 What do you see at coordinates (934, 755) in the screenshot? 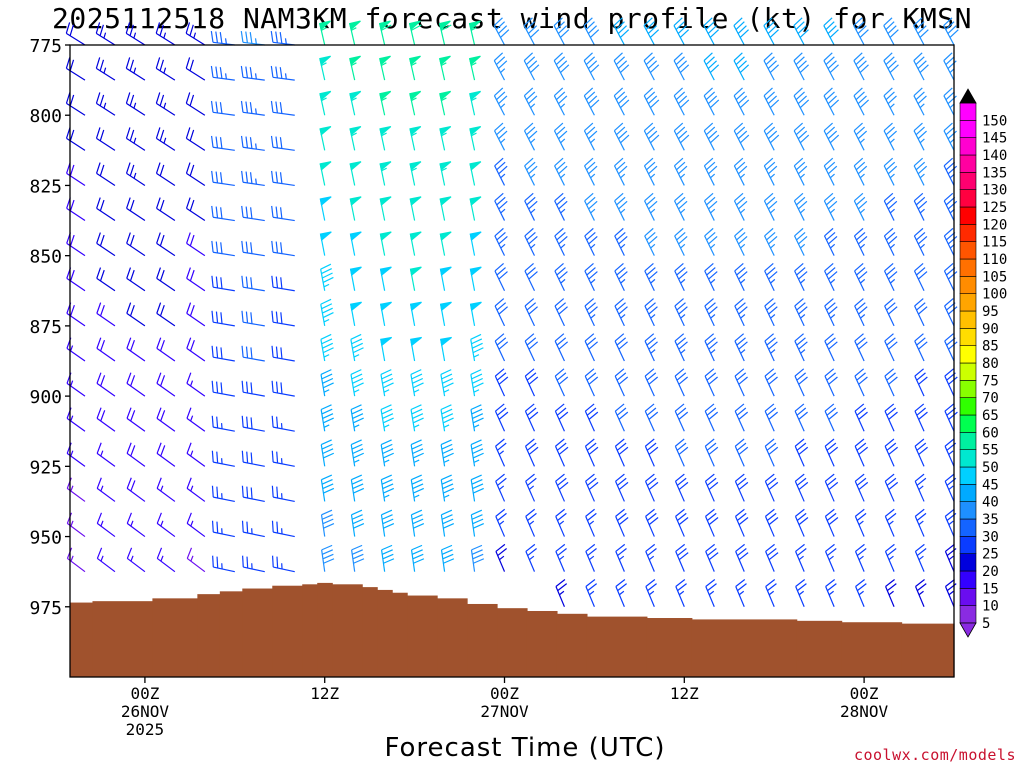
I see `credit-link: coolwx.com/models` at bounding box center [934, 755].